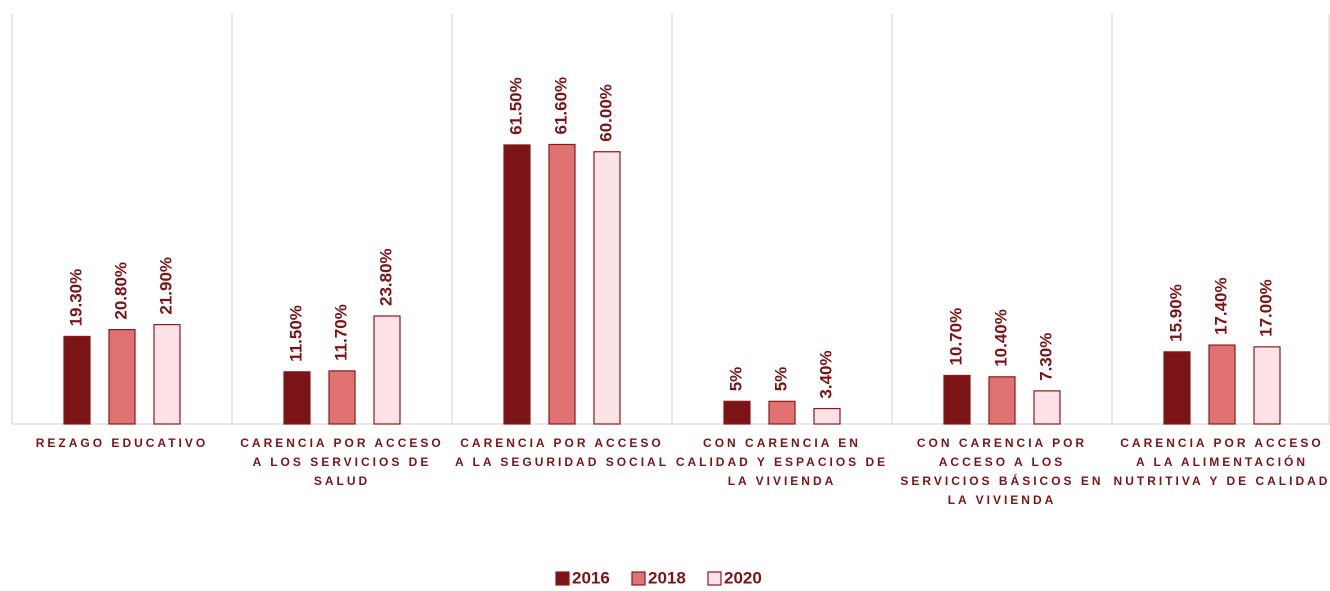 This screenshot has height=591, width=1330. What do you see at coordinates (1045, 357) in the screenshot?
I see `value-label: 7.30%` at bounding box center [1045, 357].